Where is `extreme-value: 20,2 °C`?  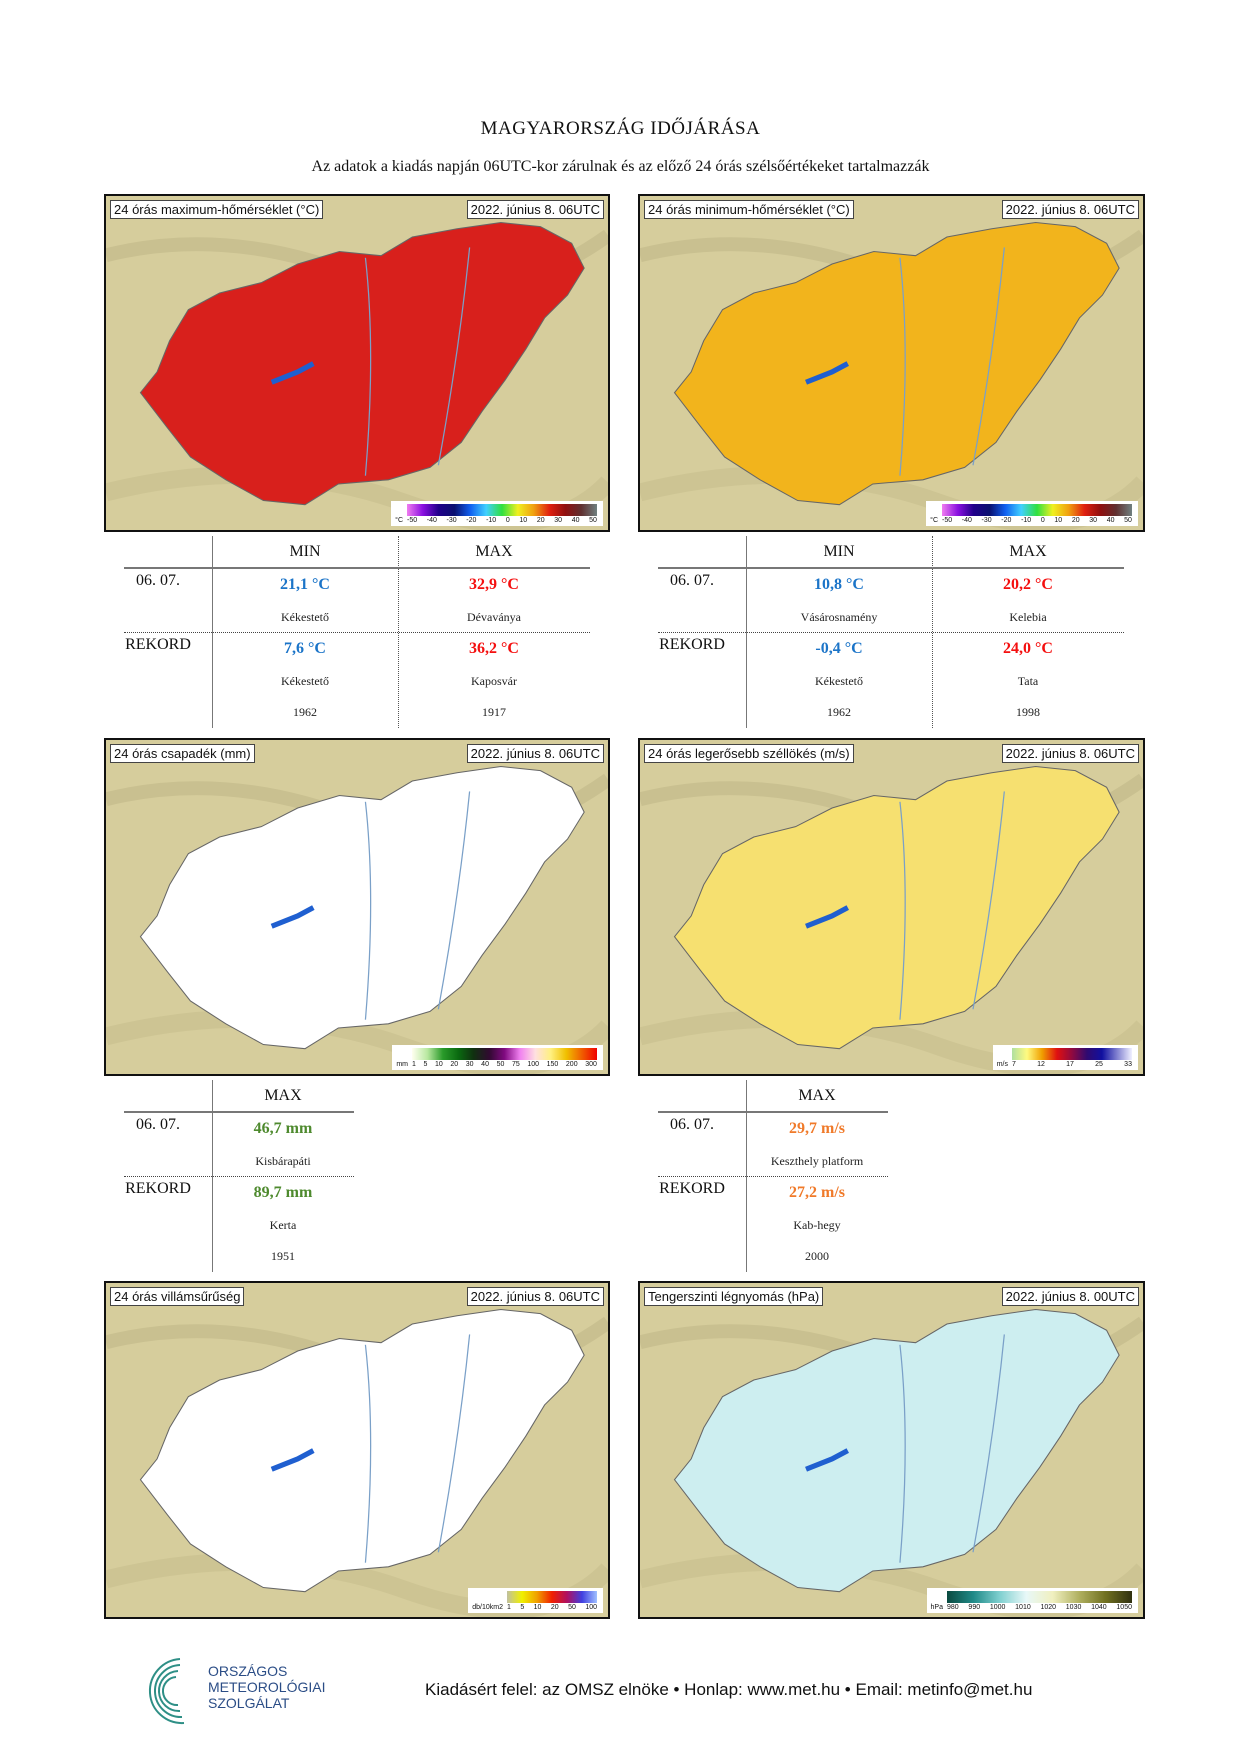 extreme-value: 20,2 °C is located at coordinates (1028, 584).